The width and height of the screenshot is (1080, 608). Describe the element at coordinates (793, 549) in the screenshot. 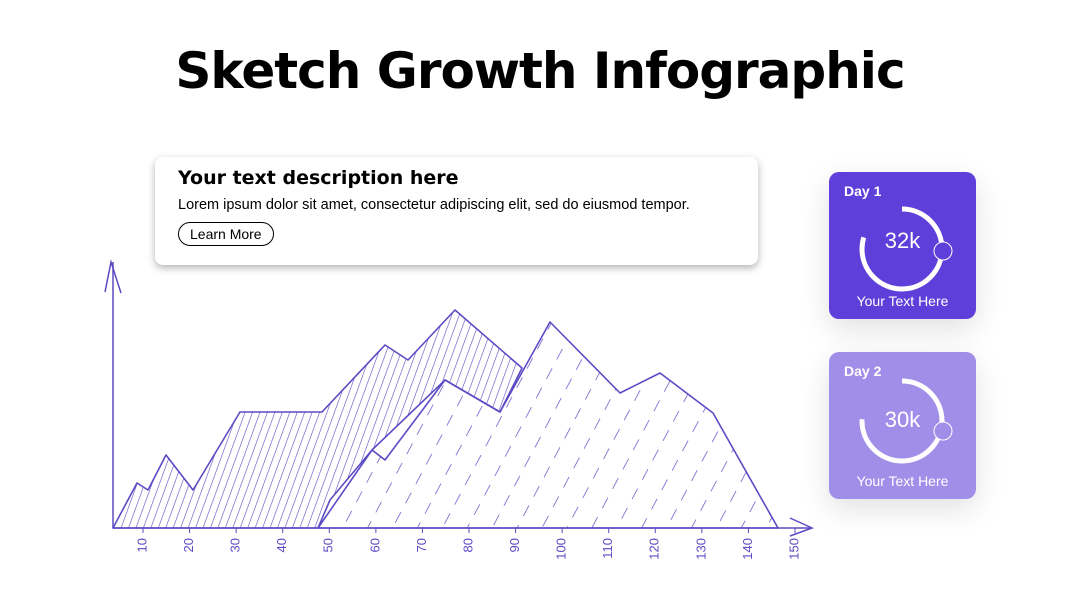

I see `x-tick-label: 150` at that location.